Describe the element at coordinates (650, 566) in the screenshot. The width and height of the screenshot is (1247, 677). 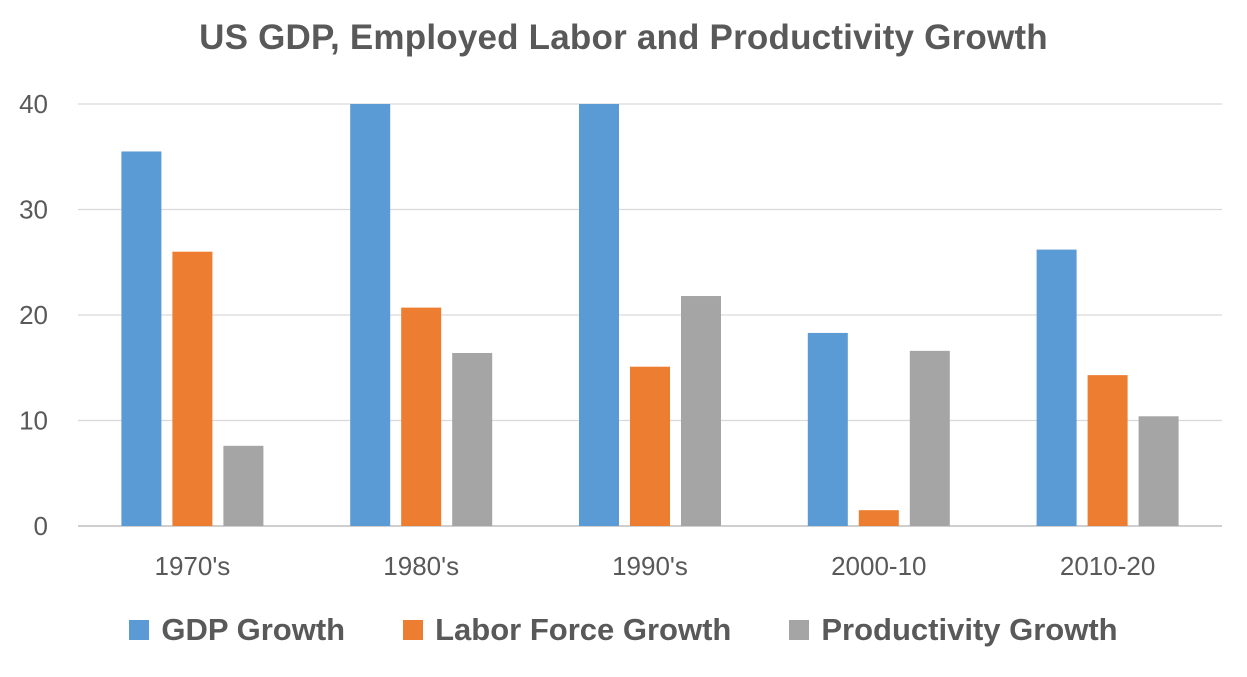
I see `x-tick-label: 1990's` at that location.